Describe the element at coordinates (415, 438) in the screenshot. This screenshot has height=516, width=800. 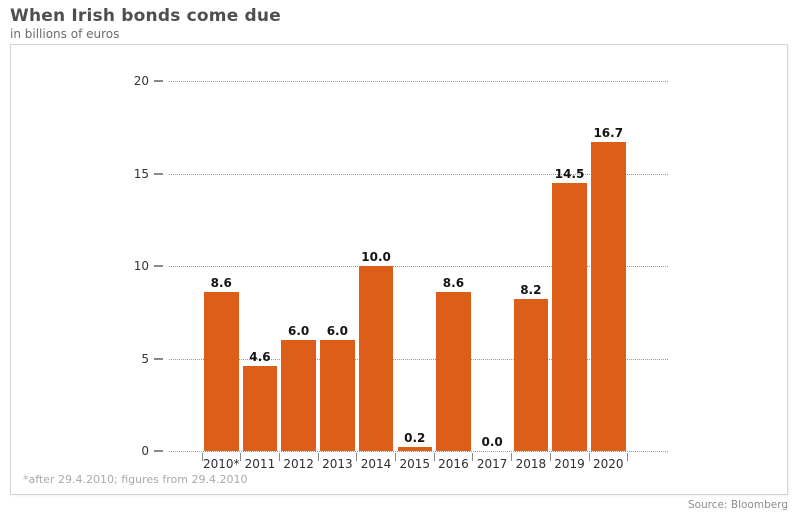
I see `bar-value-label: 0.2` at that location.